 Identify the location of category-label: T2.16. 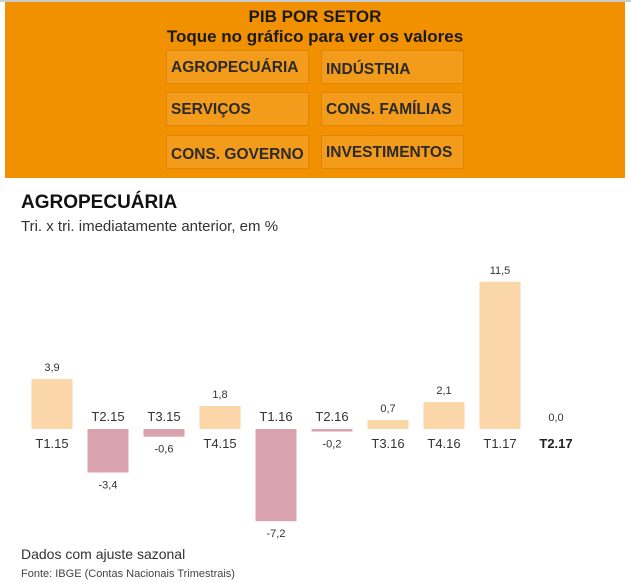
(331, 416).